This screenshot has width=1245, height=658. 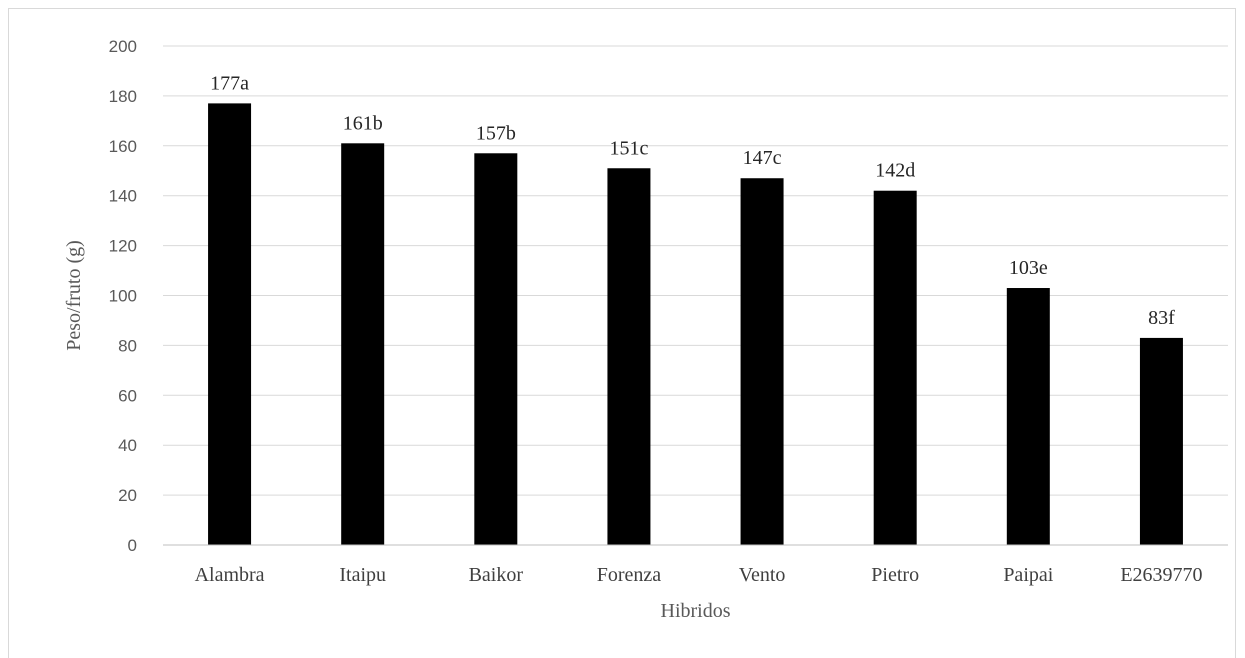 I want to click on y-tick-label: 20, so click(x=127, y=495).